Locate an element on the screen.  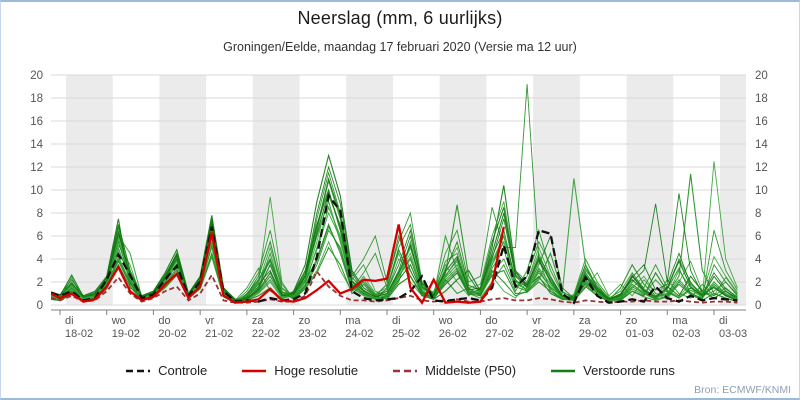
legend-item-middelste-p50: Middelste (P50) is located at coordinates (454, 370).